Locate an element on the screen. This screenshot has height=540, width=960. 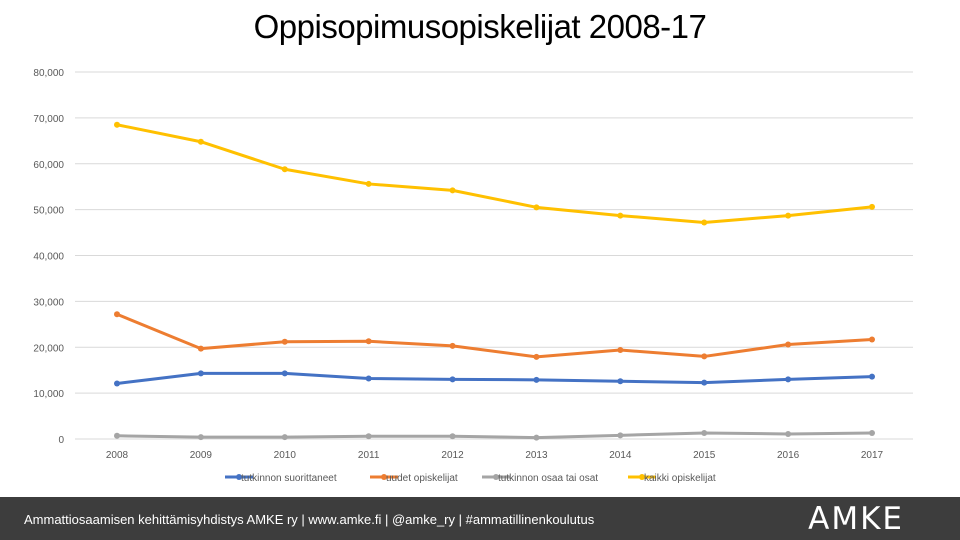
amke-logo: AMKE is located at coordinates (856, 519).